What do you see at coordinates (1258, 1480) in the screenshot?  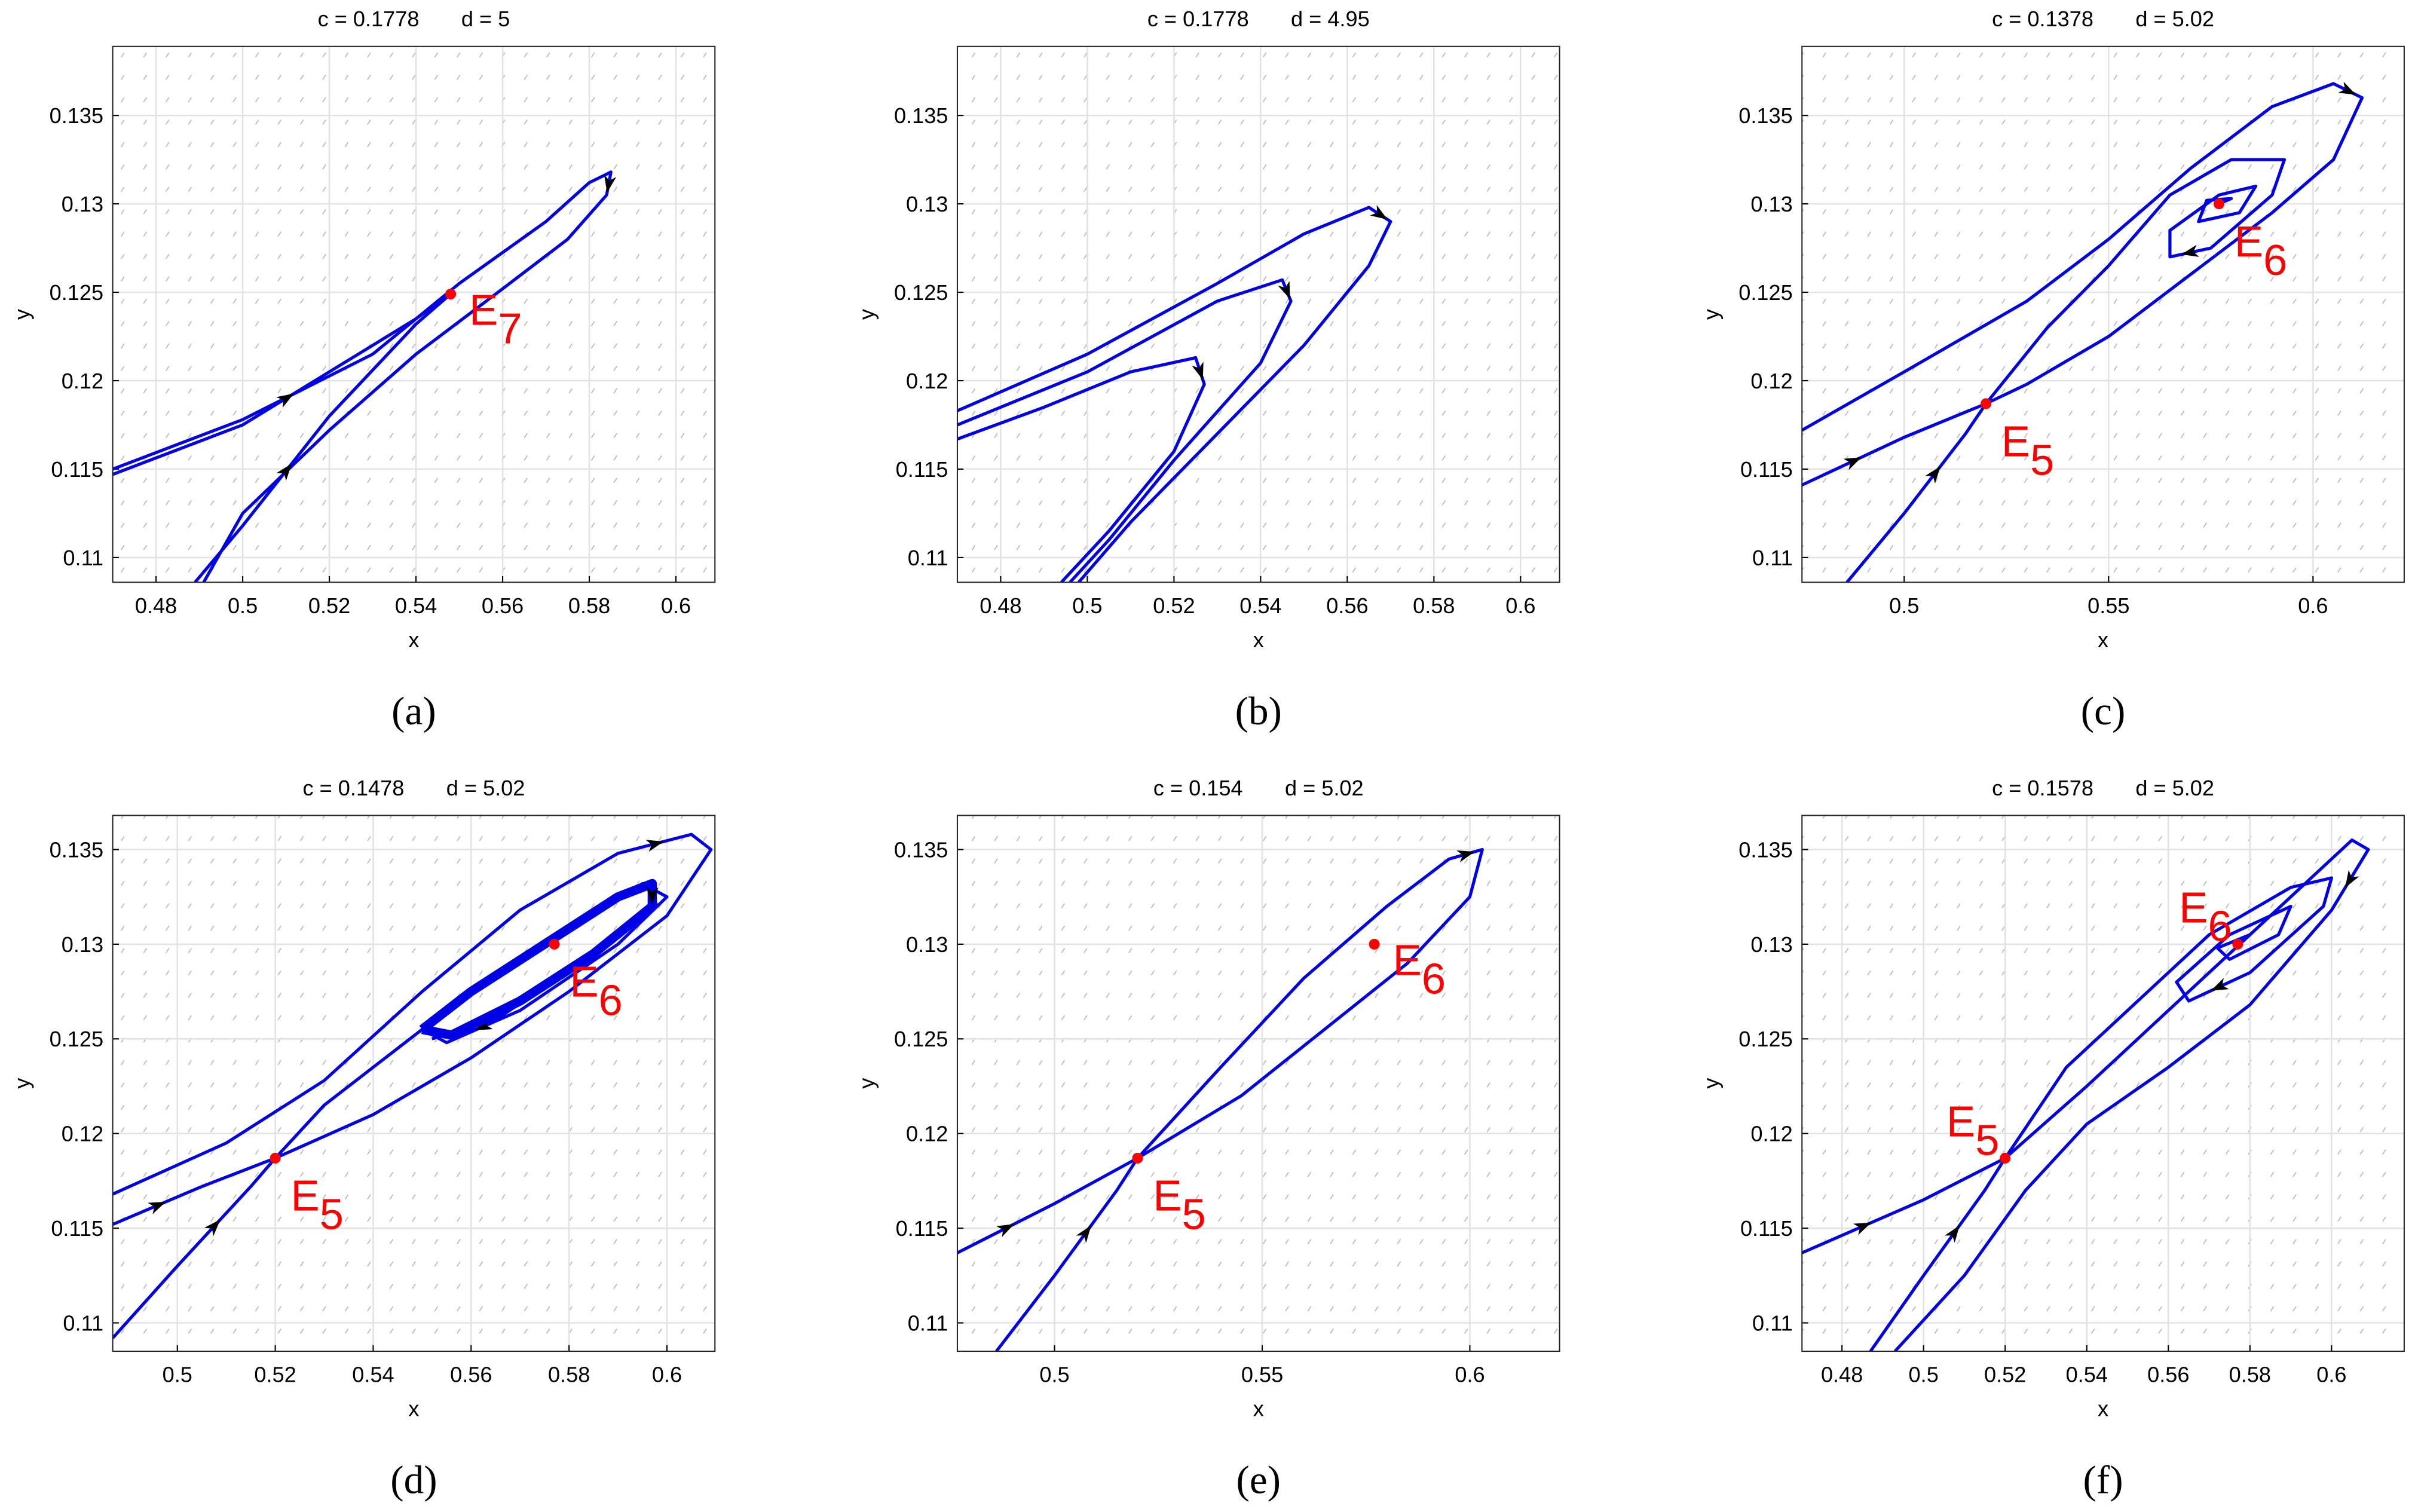 I see `caption: (e)` at bounding box center [1258, 1480].